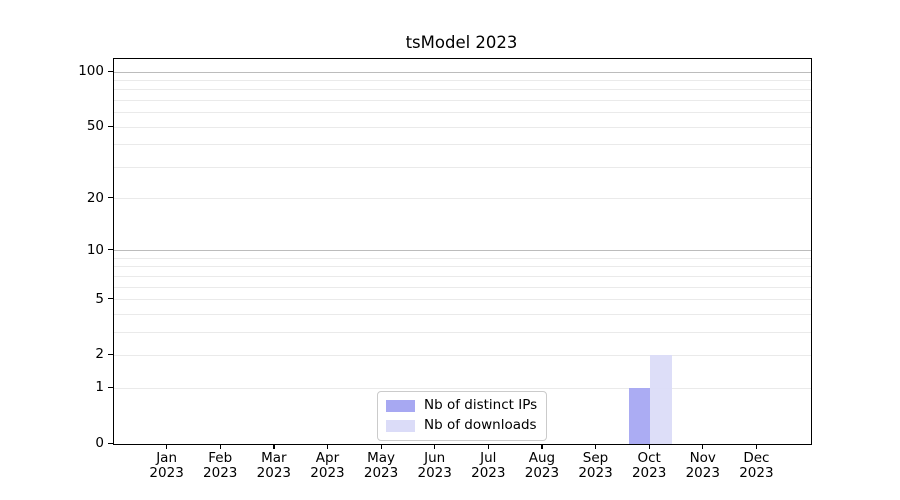 The image size is (900, 500). I want to click on x-tick-mark-nov, so click(703, 446).